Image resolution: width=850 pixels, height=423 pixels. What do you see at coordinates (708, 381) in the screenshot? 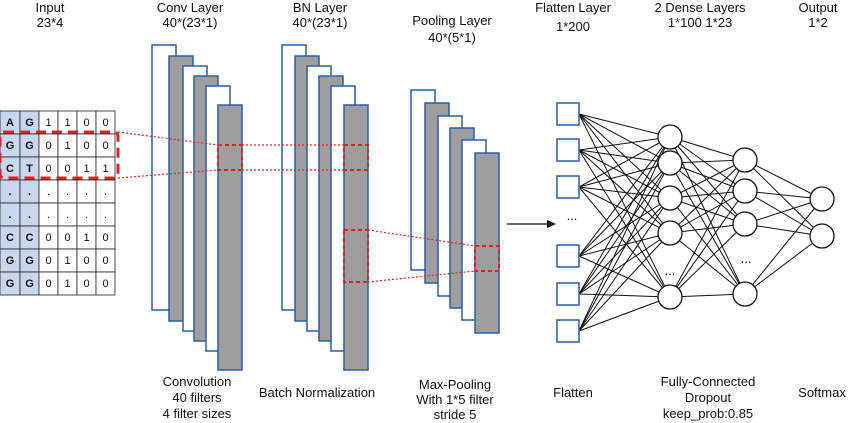
I see `caption-dense-line-1: Fully-Connected` at bounding box center [708, 381].